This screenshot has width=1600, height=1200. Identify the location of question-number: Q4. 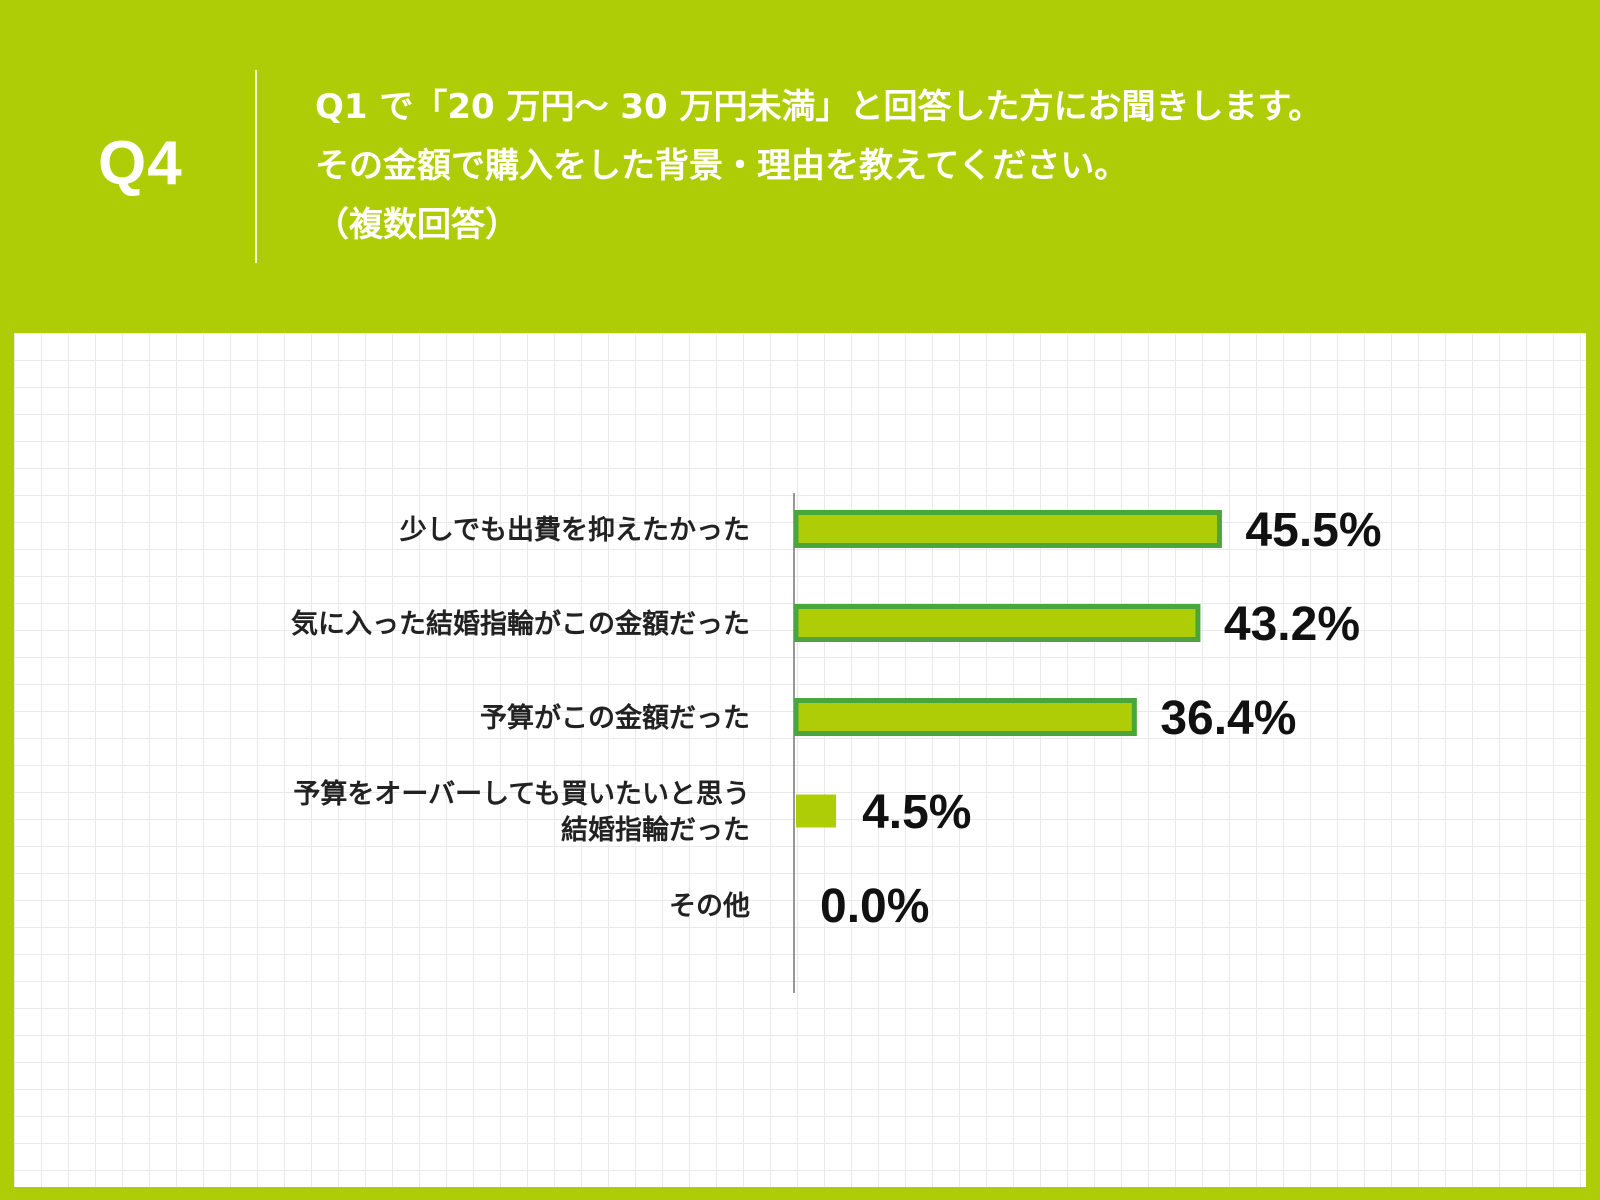
(140, 163).